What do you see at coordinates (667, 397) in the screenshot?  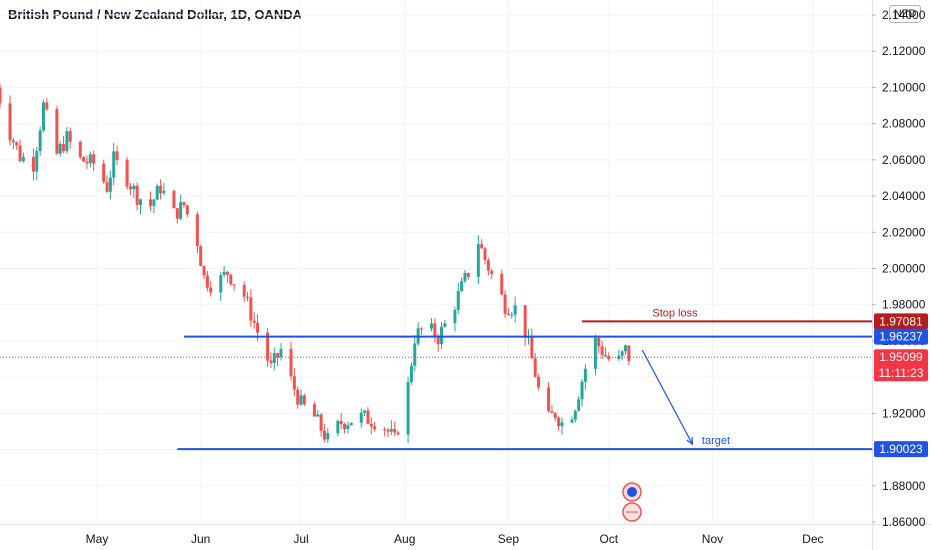 I see `projection-arrow` at bounding box center [667, 397].